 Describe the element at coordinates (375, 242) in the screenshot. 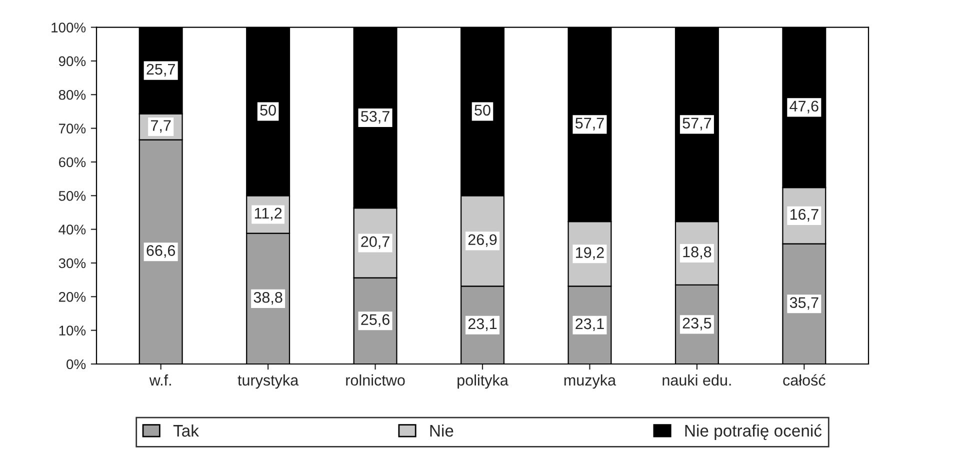

I see `data-label: 20,7` at that location.